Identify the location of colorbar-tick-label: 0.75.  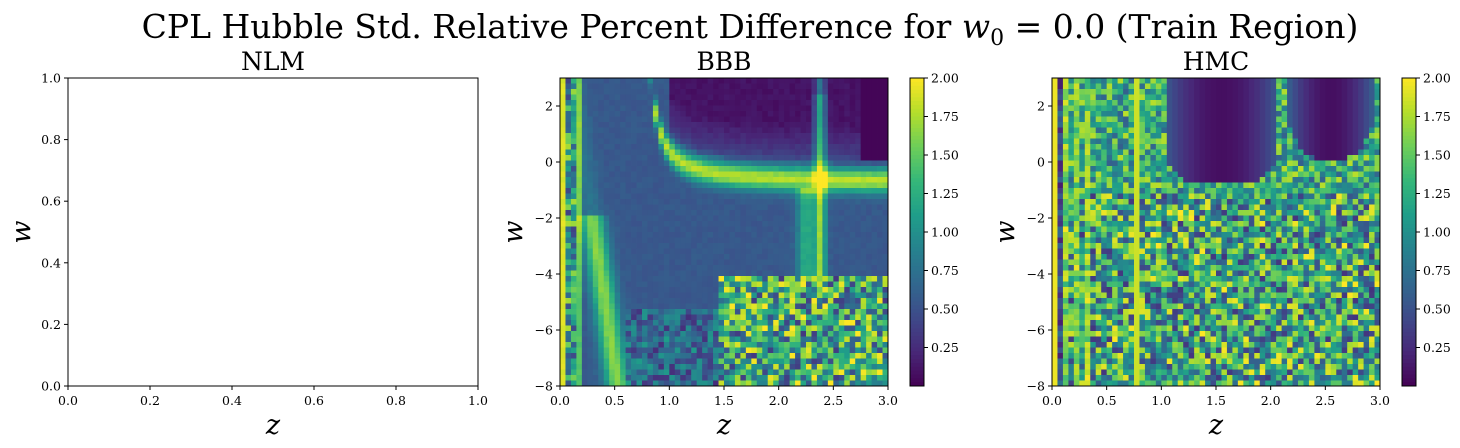
(945, 270).